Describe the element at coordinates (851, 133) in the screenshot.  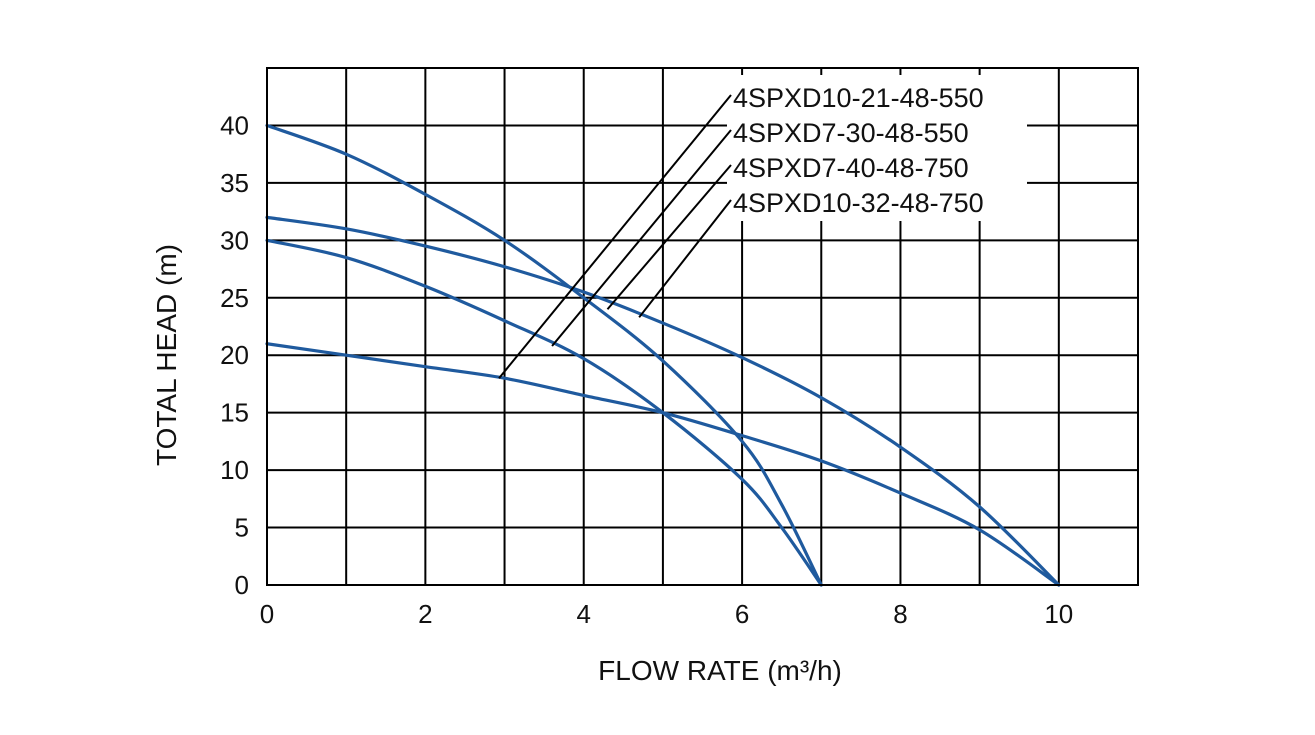
I see `legend-entry: 4SPXD7-30-48-550` at that location.